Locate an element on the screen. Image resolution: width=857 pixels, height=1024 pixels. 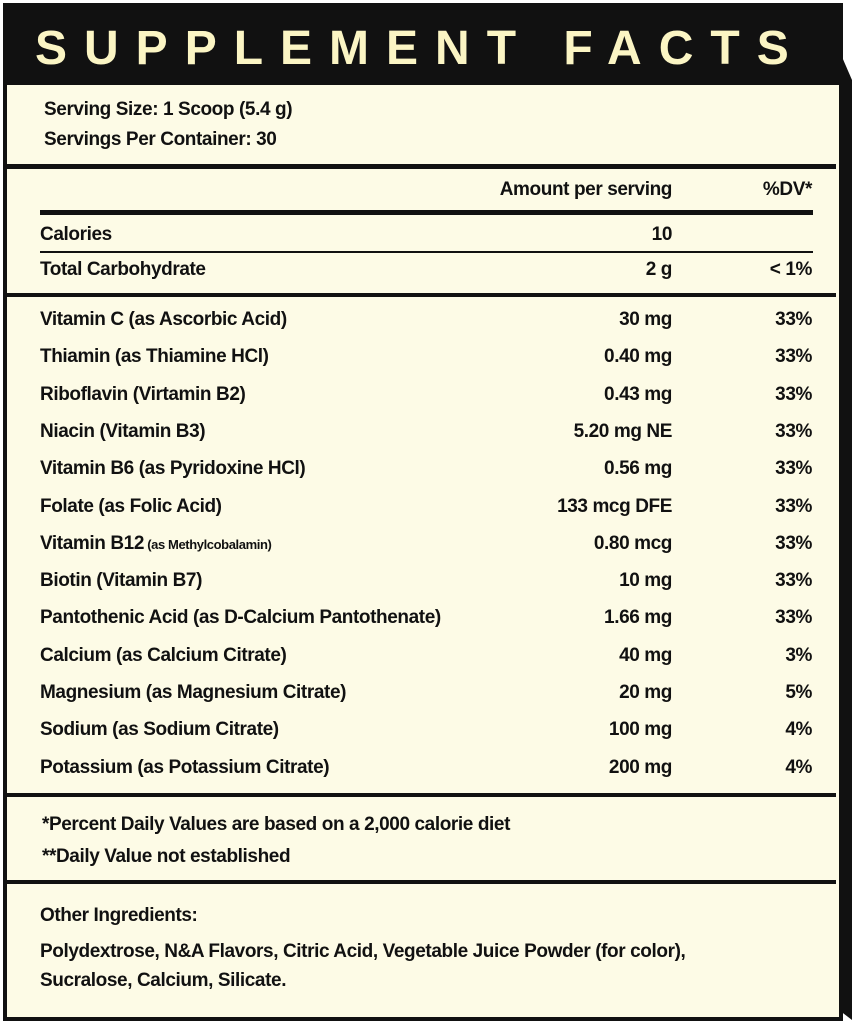
amount: 0.56 mg is located at coordinates (638, 469).